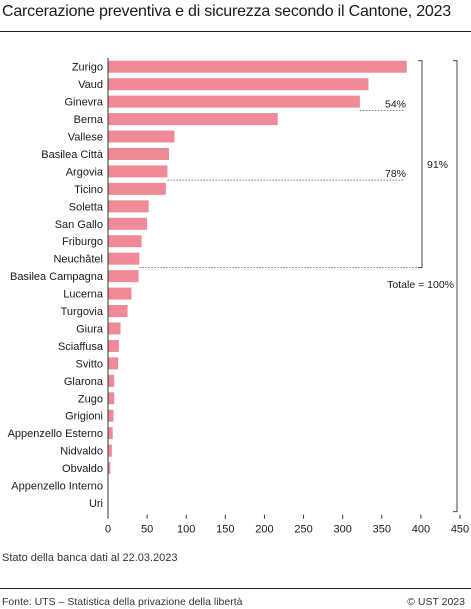 Image resolution: width=471 pixels, height=609 pixels. Describe the element at coordinates (72, 155) in the screenshot. I see `category-label-5: Basilea Città` at that location.